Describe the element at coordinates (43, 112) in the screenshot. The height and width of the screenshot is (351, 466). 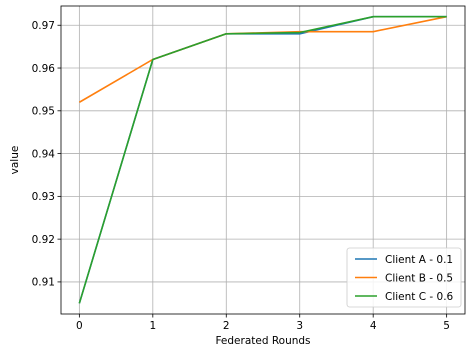
I see `y-tick-label: 0.95` at that location.